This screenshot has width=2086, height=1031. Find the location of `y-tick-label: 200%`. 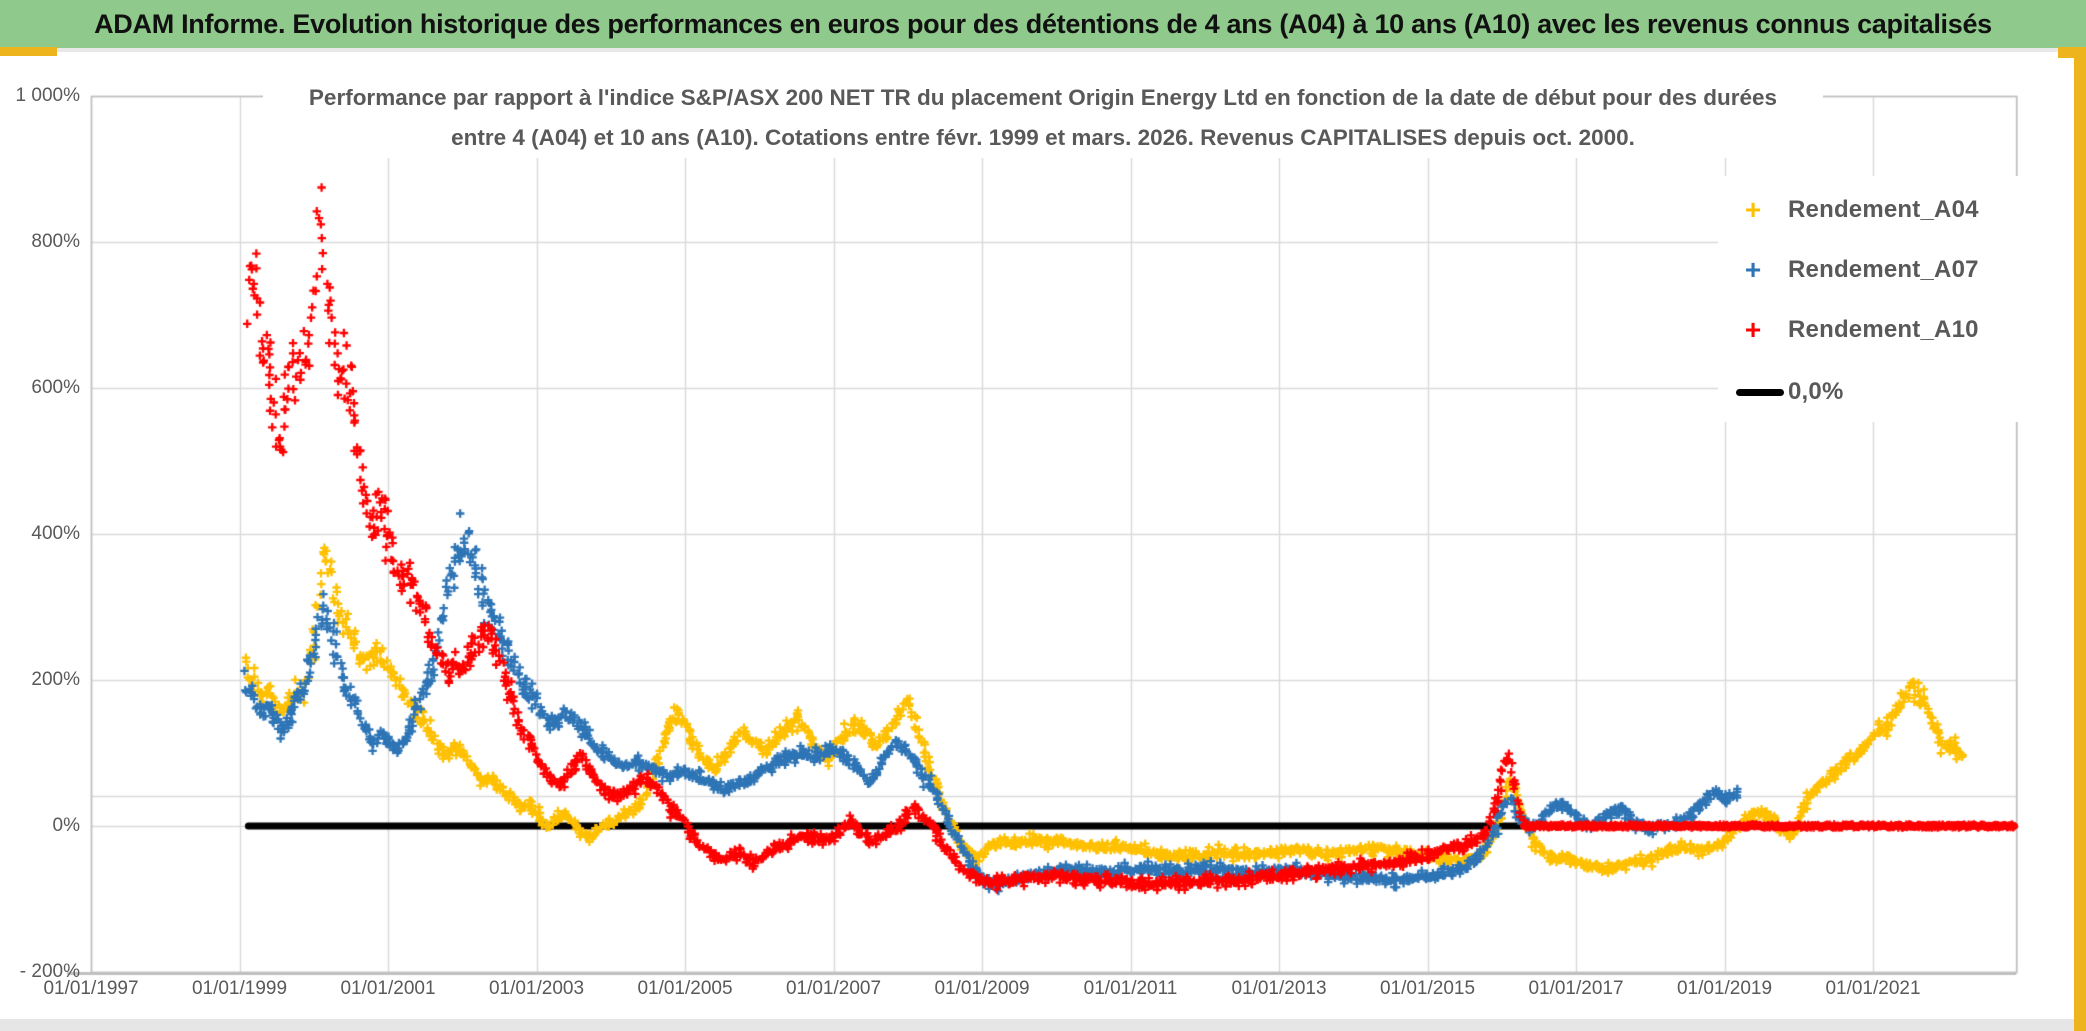

y-tick-label: 200% is located at coordinates (55, 679).